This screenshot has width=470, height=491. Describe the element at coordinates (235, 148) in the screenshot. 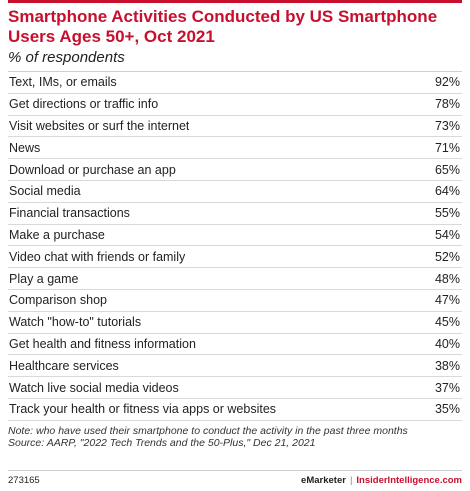

I see `table-row: News 71%` at that location.